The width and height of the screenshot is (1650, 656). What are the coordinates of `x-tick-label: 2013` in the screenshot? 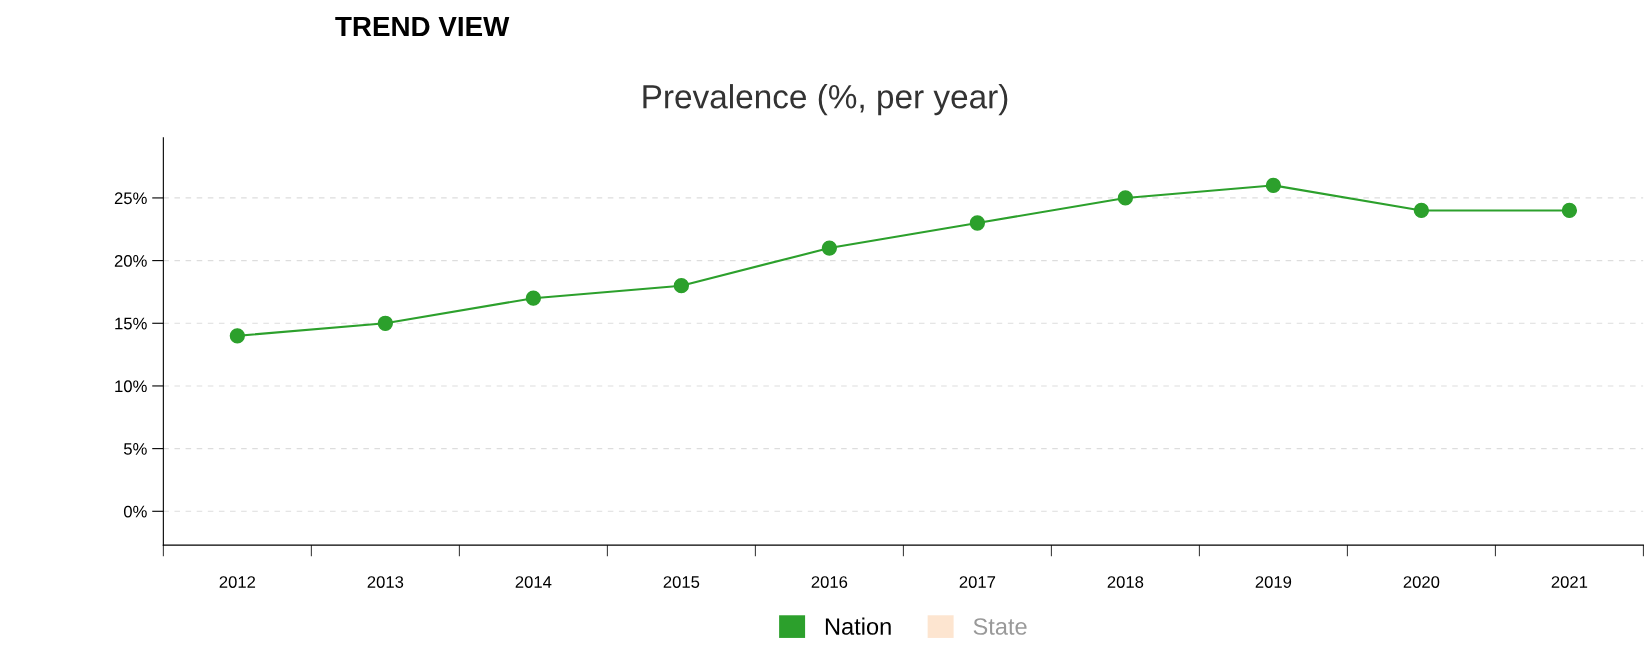 It's located at (385, 582).